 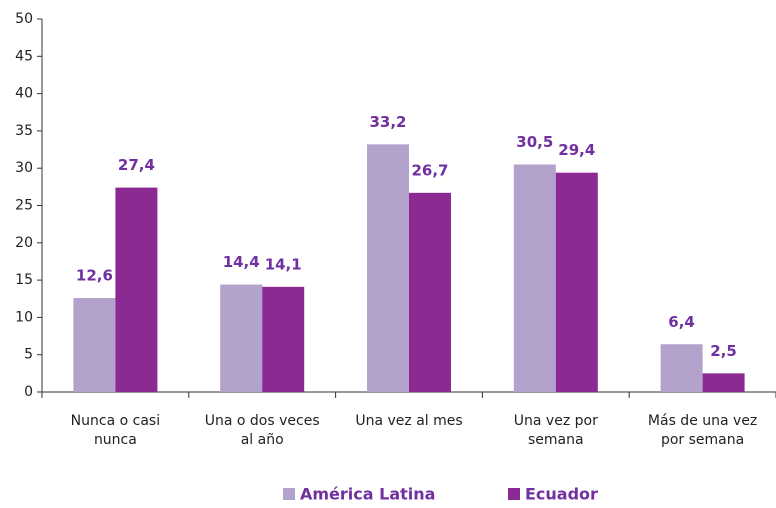 I want to click on legend-label: América Latina, so click(x=367, y=494).